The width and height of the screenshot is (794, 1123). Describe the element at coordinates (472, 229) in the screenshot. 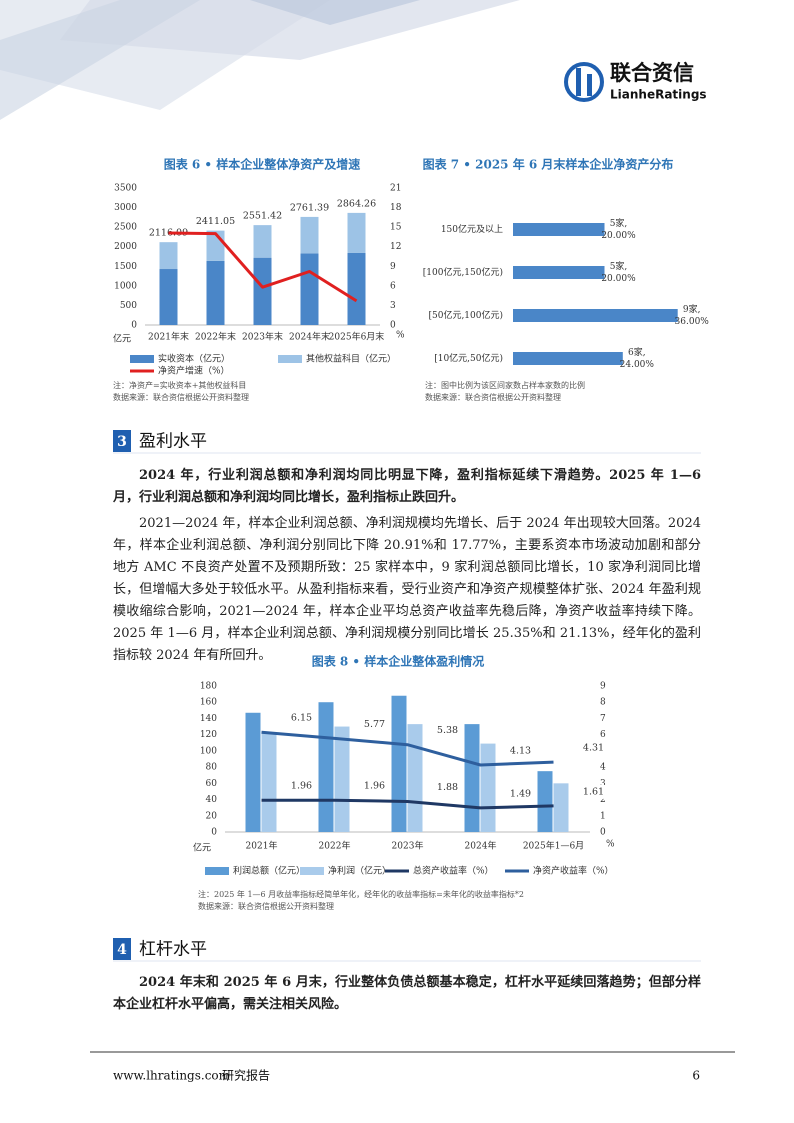

I see `y-tick-label: 150亿元及以上` at that location.